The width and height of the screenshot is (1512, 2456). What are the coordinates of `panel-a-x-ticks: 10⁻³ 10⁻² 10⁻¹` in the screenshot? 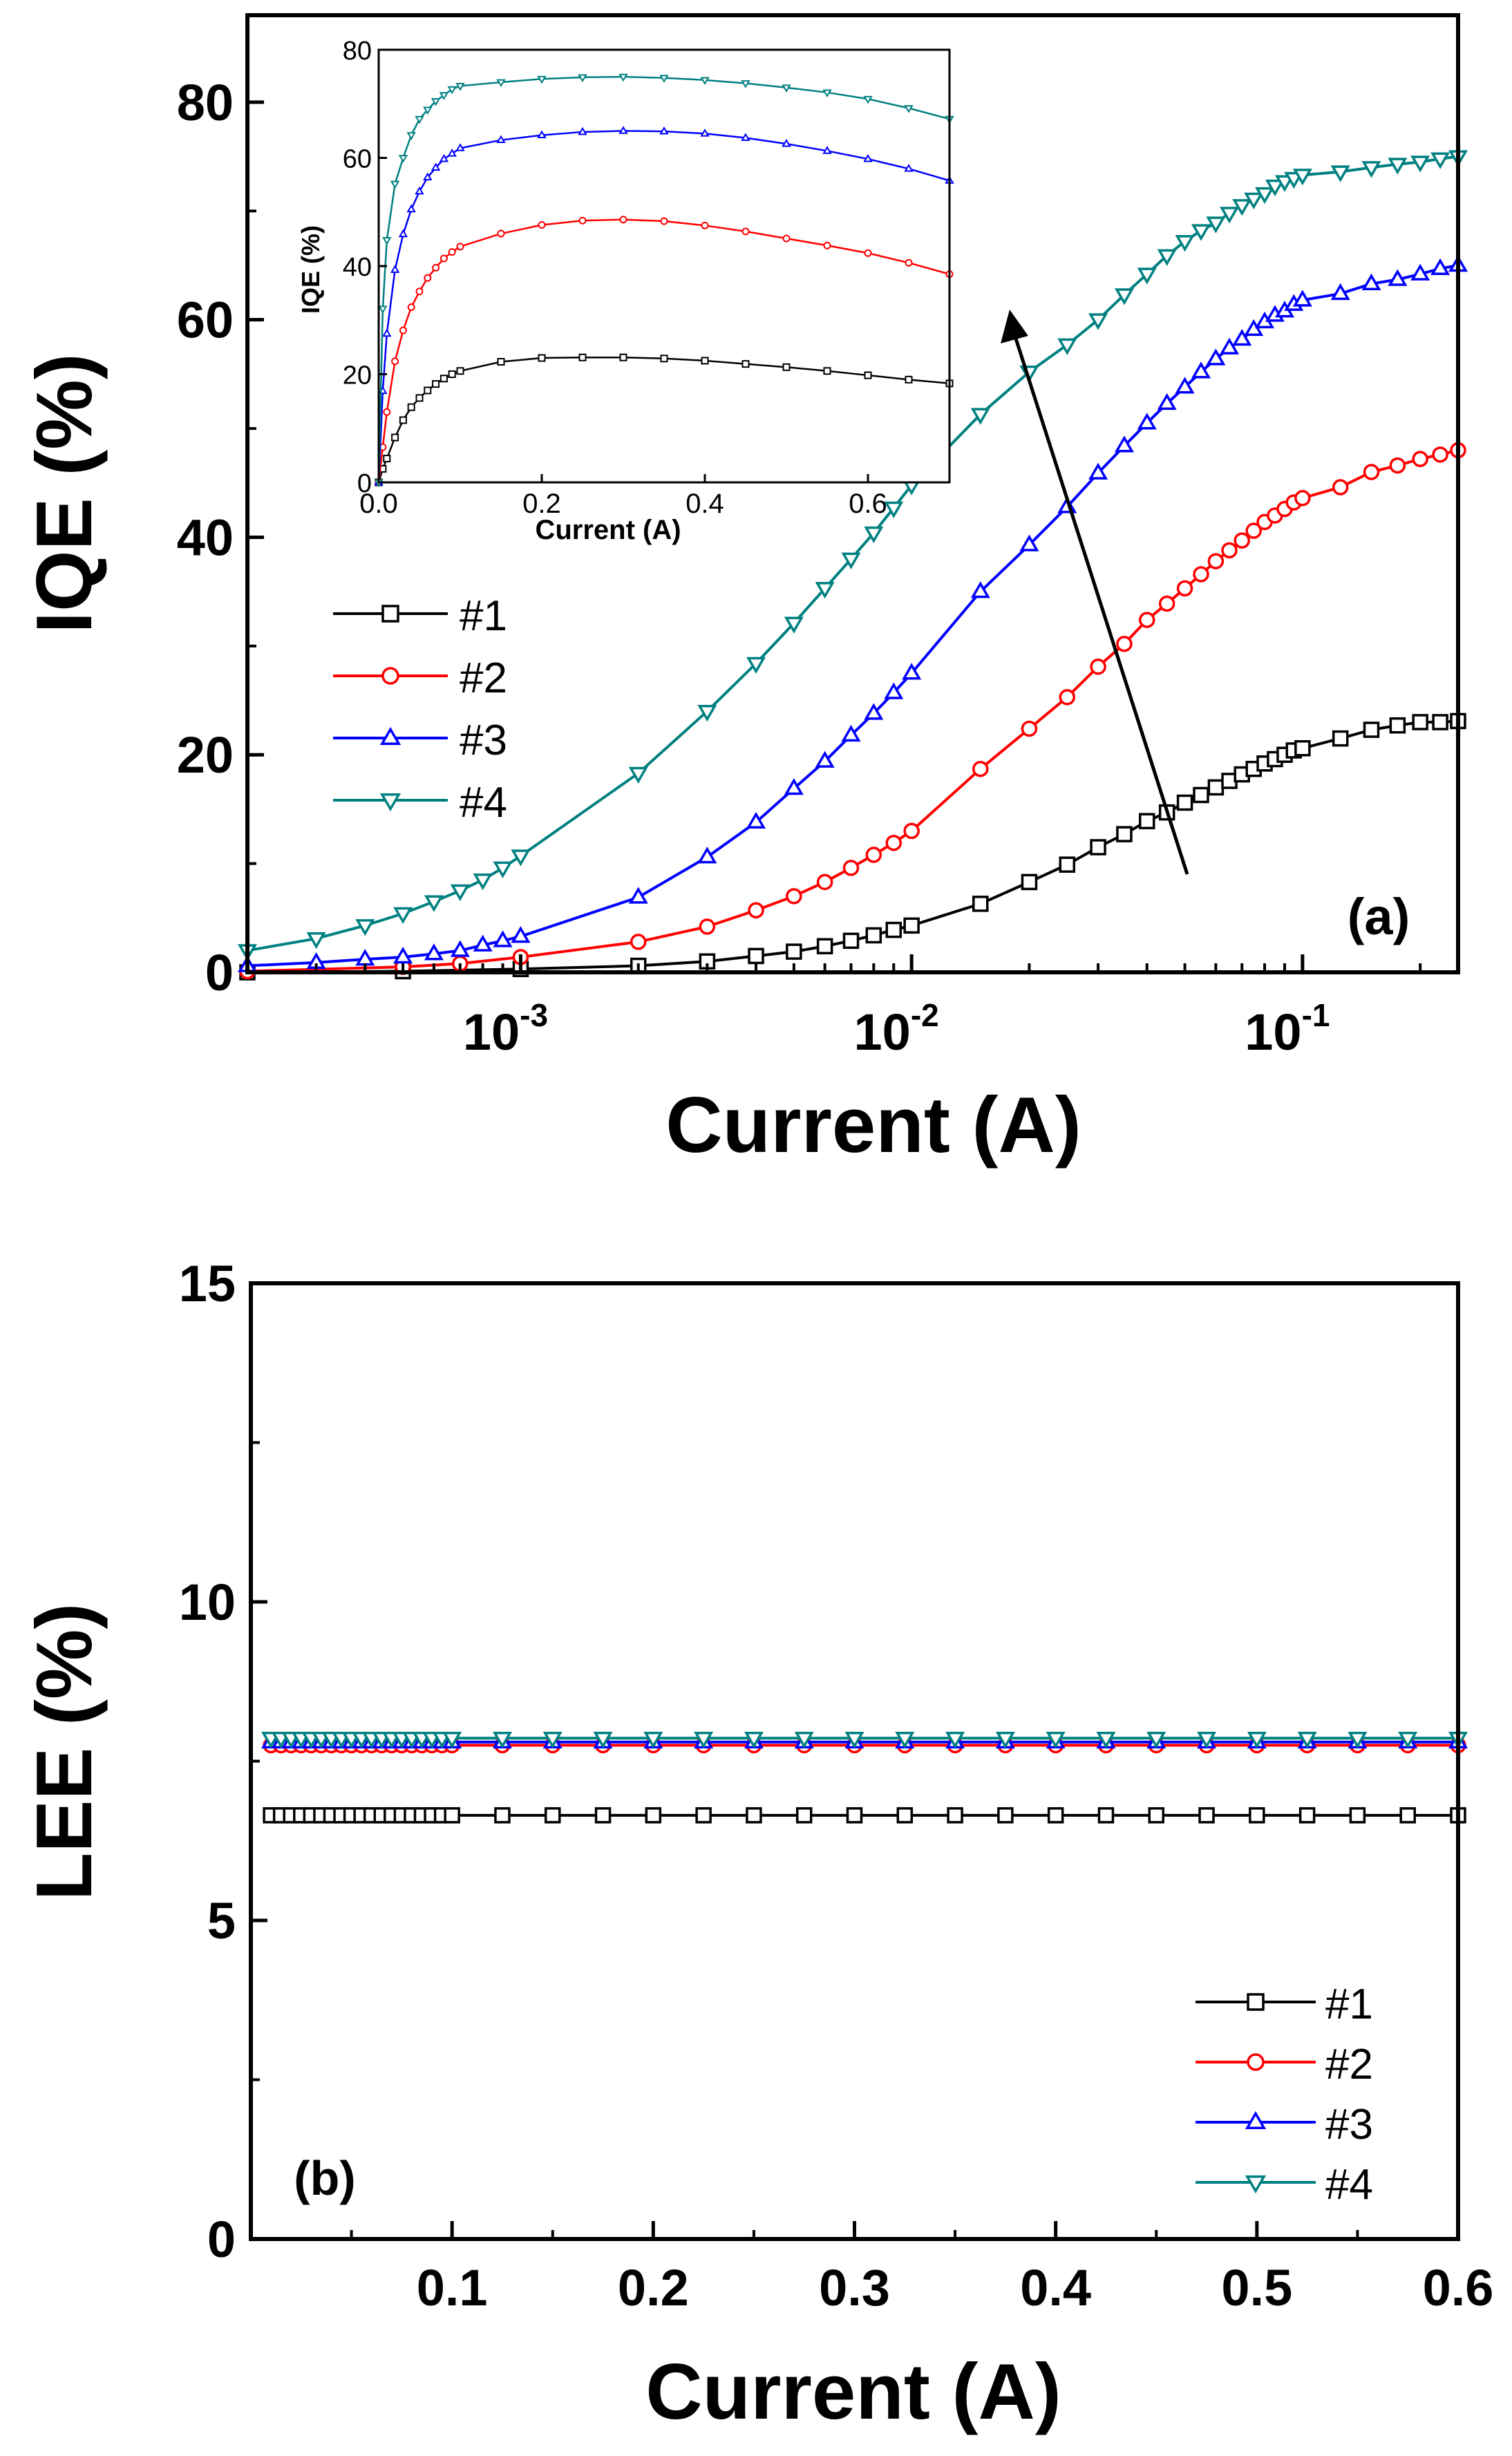 It's located at (834, 1007).